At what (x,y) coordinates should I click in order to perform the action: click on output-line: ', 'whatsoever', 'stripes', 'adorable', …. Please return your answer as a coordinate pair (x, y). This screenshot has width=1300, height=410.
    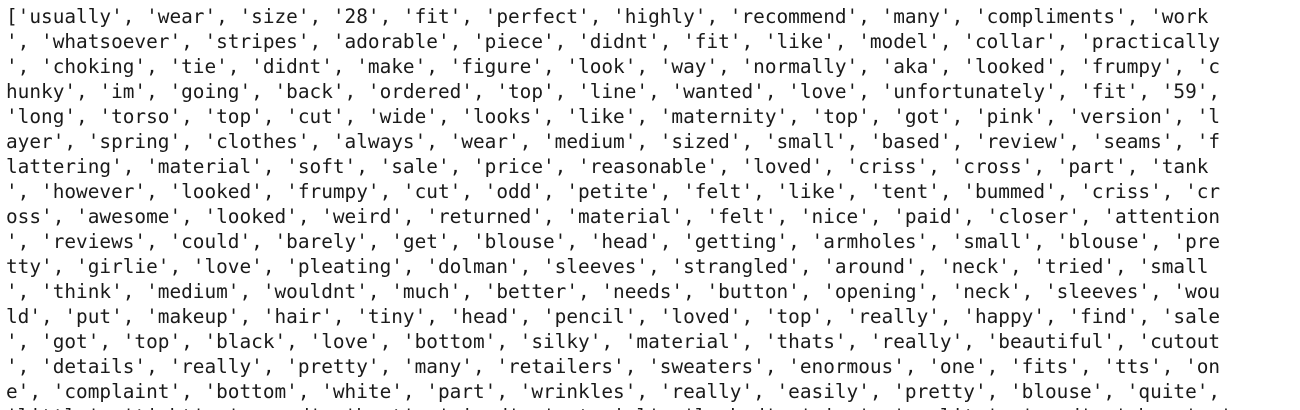
    Looking at the image, I should click on (613, 41).